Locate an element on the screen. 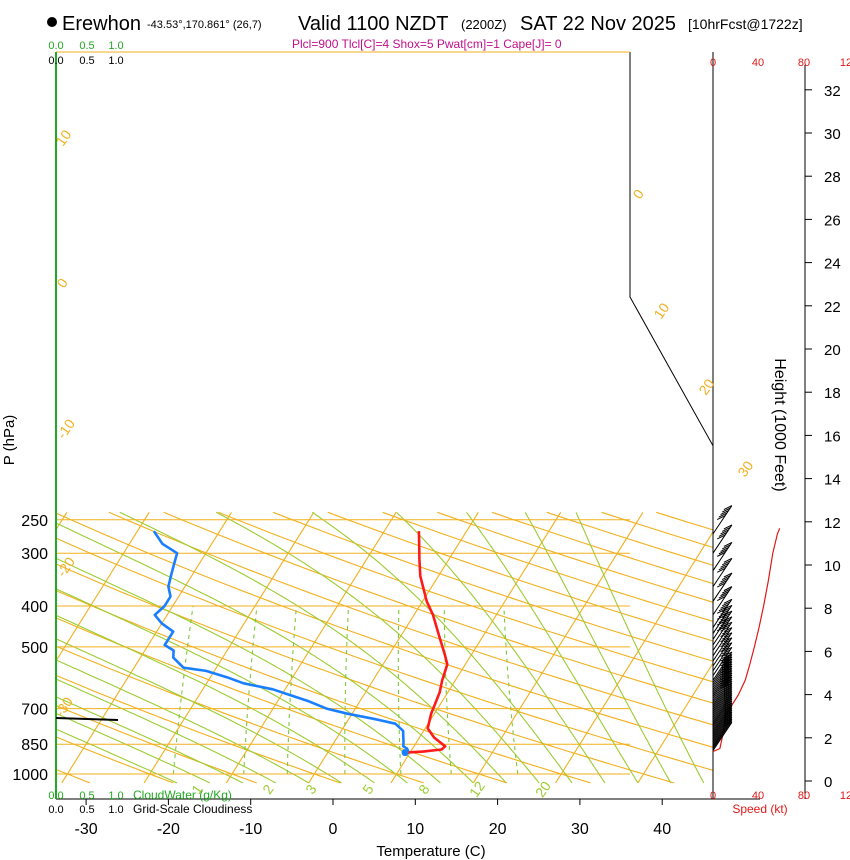  height-tick-label: 16 is located at coordinates (832, 436).